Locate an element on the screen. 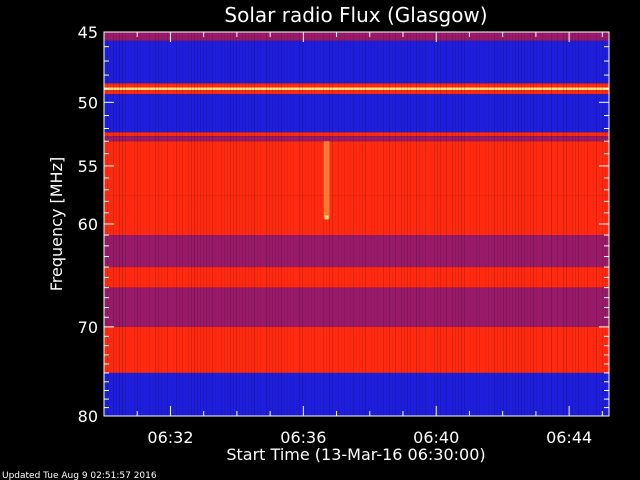  x-tick-label: 06:36 is located at coordinates (303, 437).